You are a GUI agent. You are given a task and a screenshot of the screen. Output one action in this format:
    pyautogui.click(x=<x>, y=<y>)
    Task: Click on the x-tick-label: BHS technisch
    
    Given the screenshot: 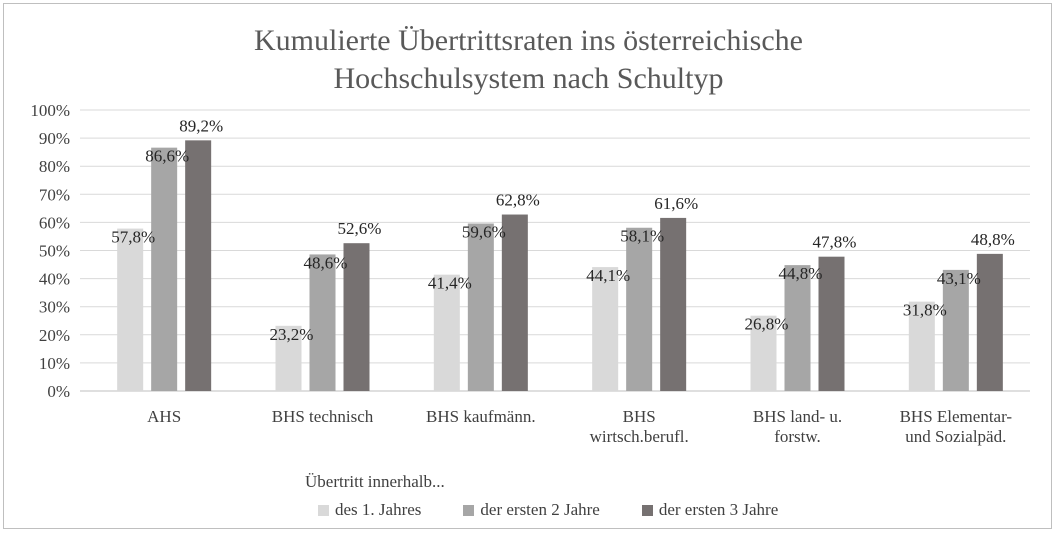 What is the action you would take?
    pyautogui.click(x=323, y=416)
    